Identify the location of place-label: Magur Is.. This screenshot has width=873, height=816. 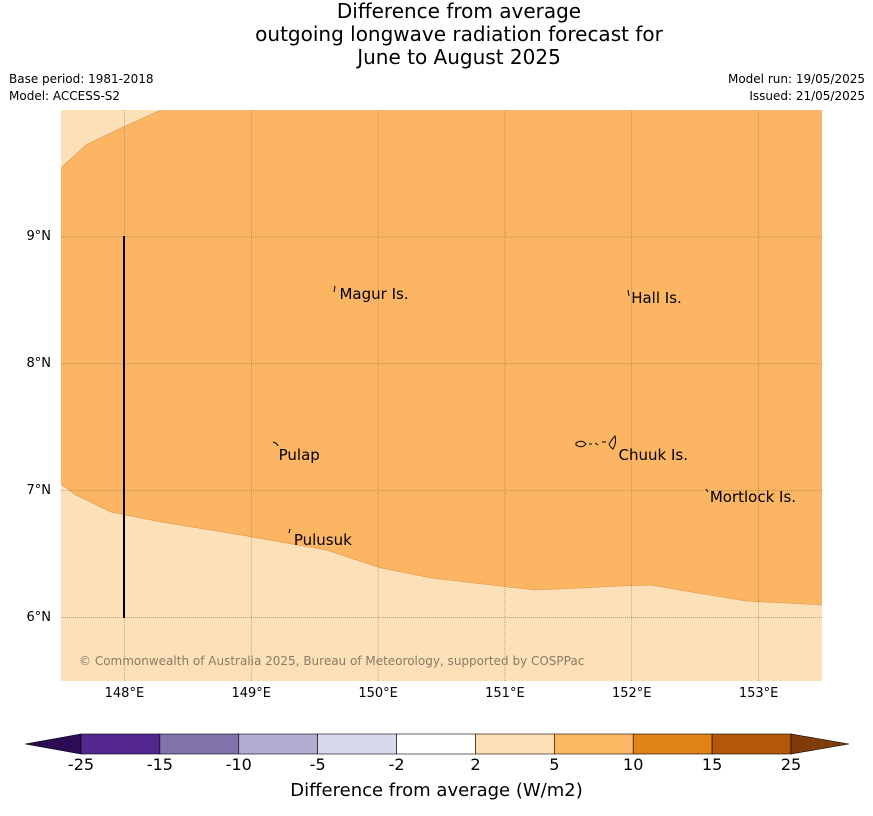
(373, 294).